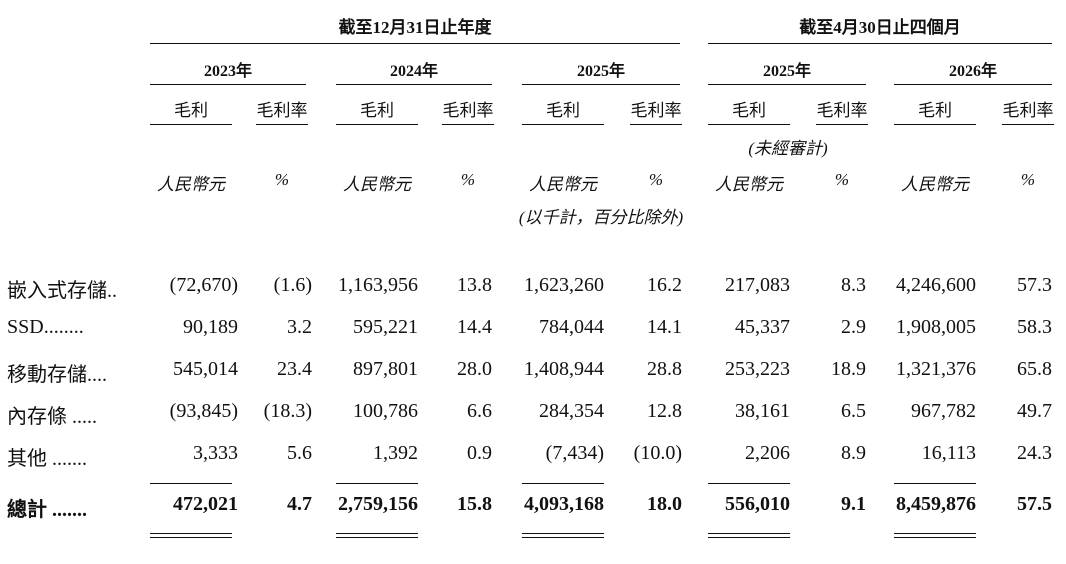  I want to click on col-rule-profit-2025-4m, so click(749, 124).